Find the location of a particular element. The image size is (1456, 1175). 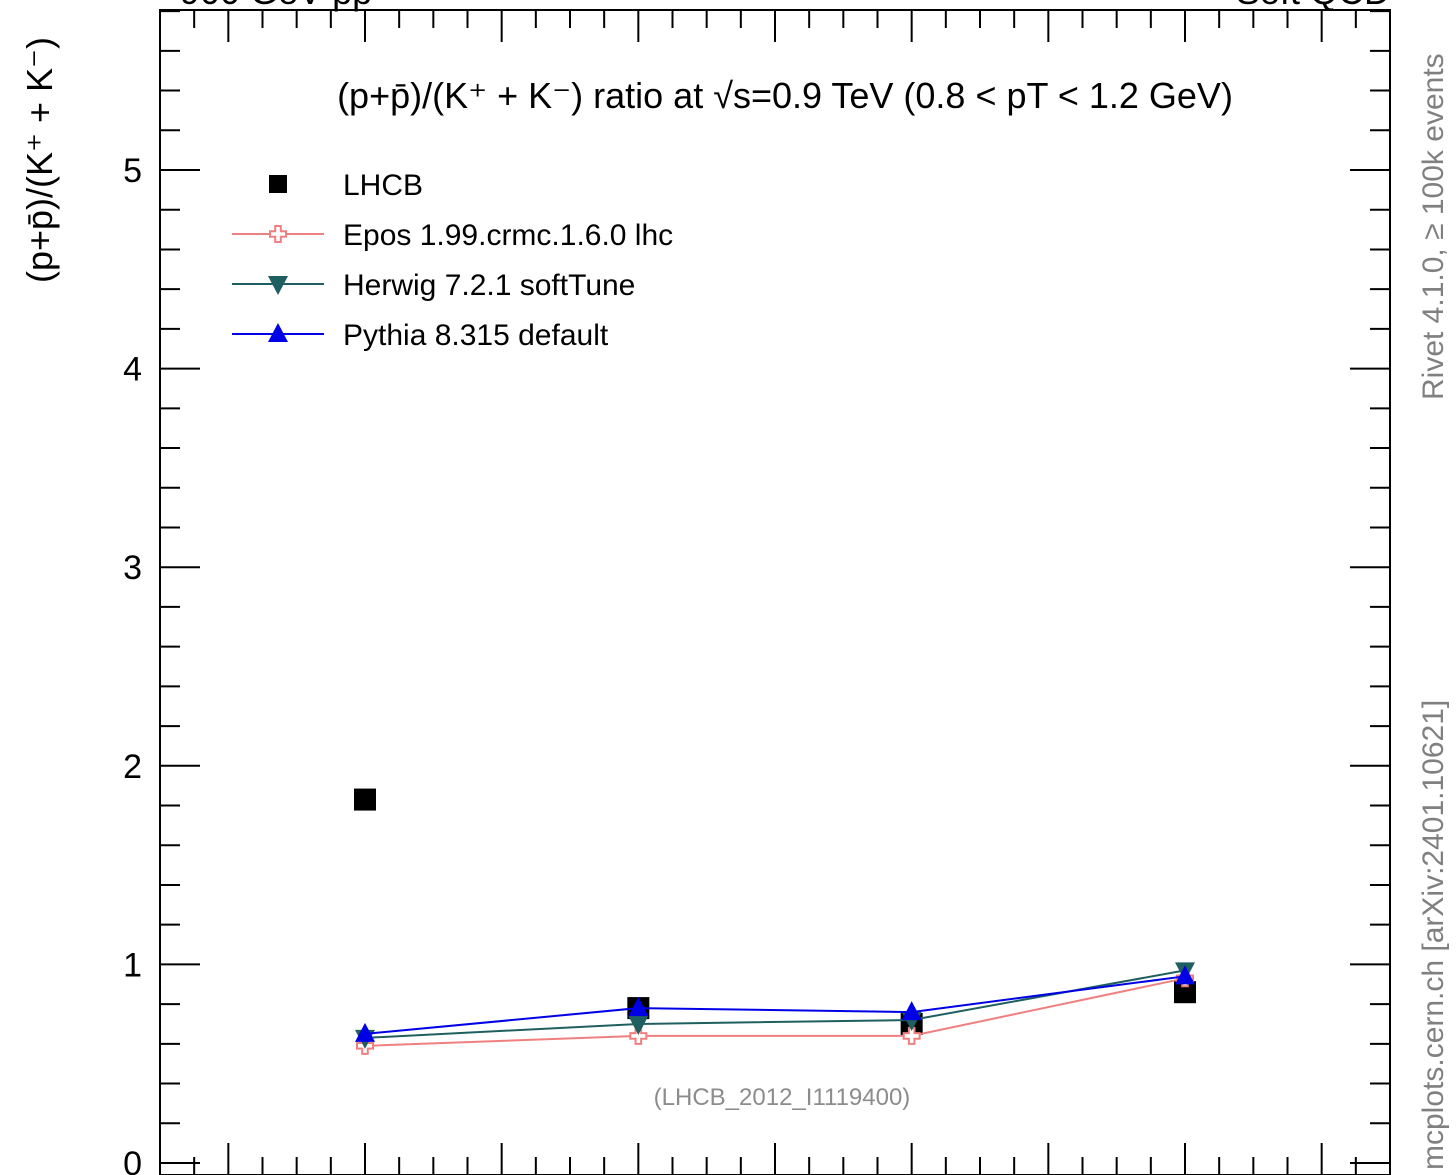

legend-label-epos: Epos 1.99.crmc.1.6.0 lhc is located at coordinates (508, 235).